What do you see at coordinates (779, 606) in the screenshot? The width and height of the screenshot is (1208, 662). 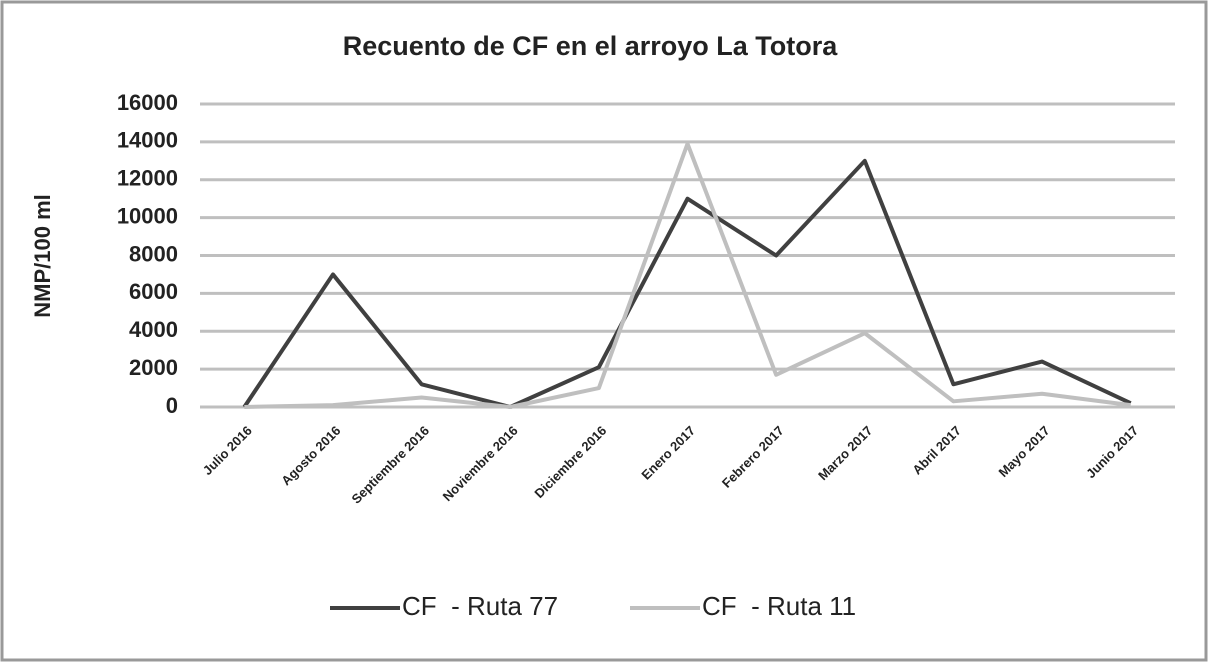 I see `legend-label: CF - Ruta 11` at bounding box center [779, 606].